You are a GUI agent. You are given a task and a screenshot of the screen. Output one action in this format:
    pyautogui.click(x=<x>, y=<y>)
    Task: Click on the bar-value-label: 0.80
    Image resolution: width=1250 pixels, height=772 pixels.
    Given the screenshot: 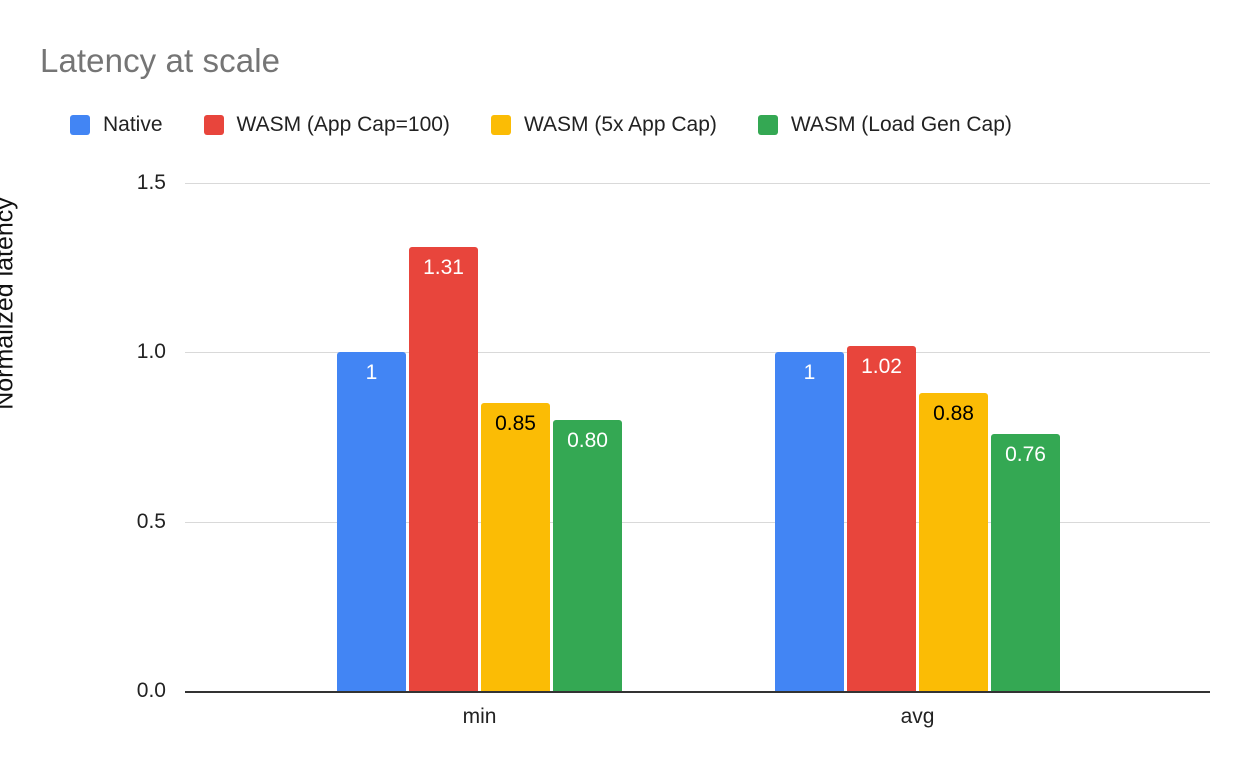 What is the action you would take?
    pyautogui.click(x=587, y=441)
    